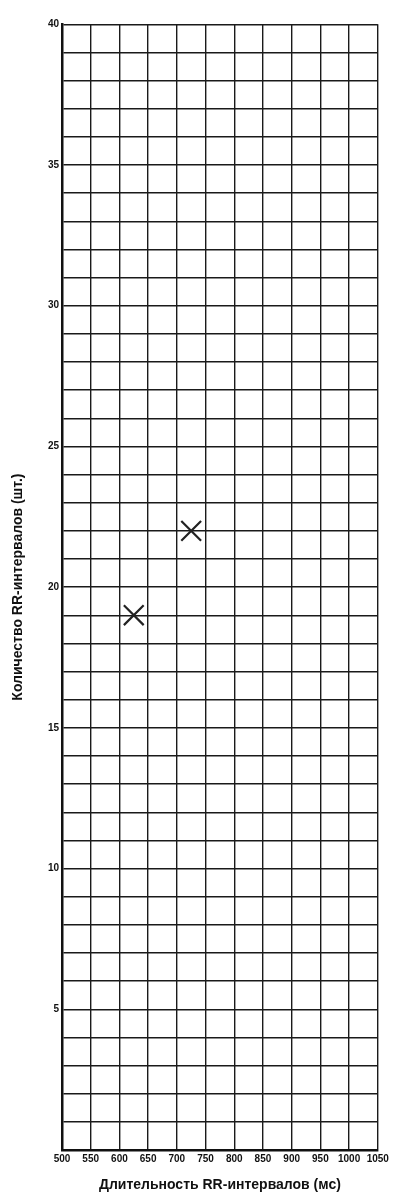  What do you see at coordinates (91, 1158) in the screenshot?
I see `x-tick-label: 550` at bounding box center [91, 1158].